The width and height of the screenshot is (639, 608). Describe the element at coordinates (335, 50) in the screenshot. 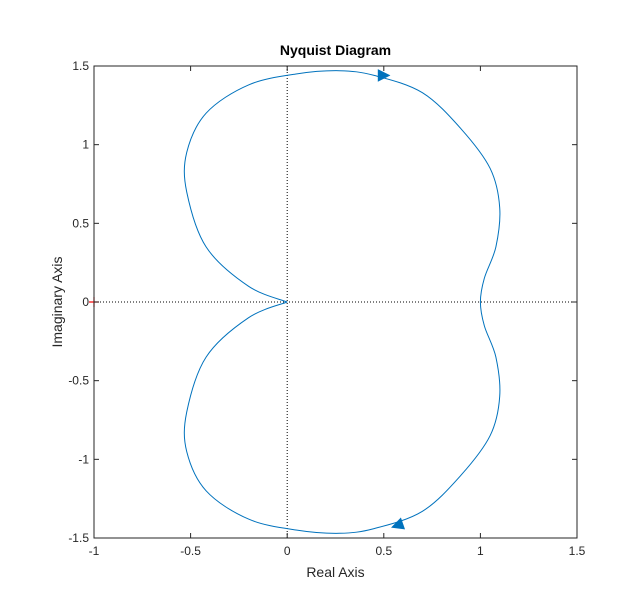

I see `chart-title: Nyquist Diagram` at that location.